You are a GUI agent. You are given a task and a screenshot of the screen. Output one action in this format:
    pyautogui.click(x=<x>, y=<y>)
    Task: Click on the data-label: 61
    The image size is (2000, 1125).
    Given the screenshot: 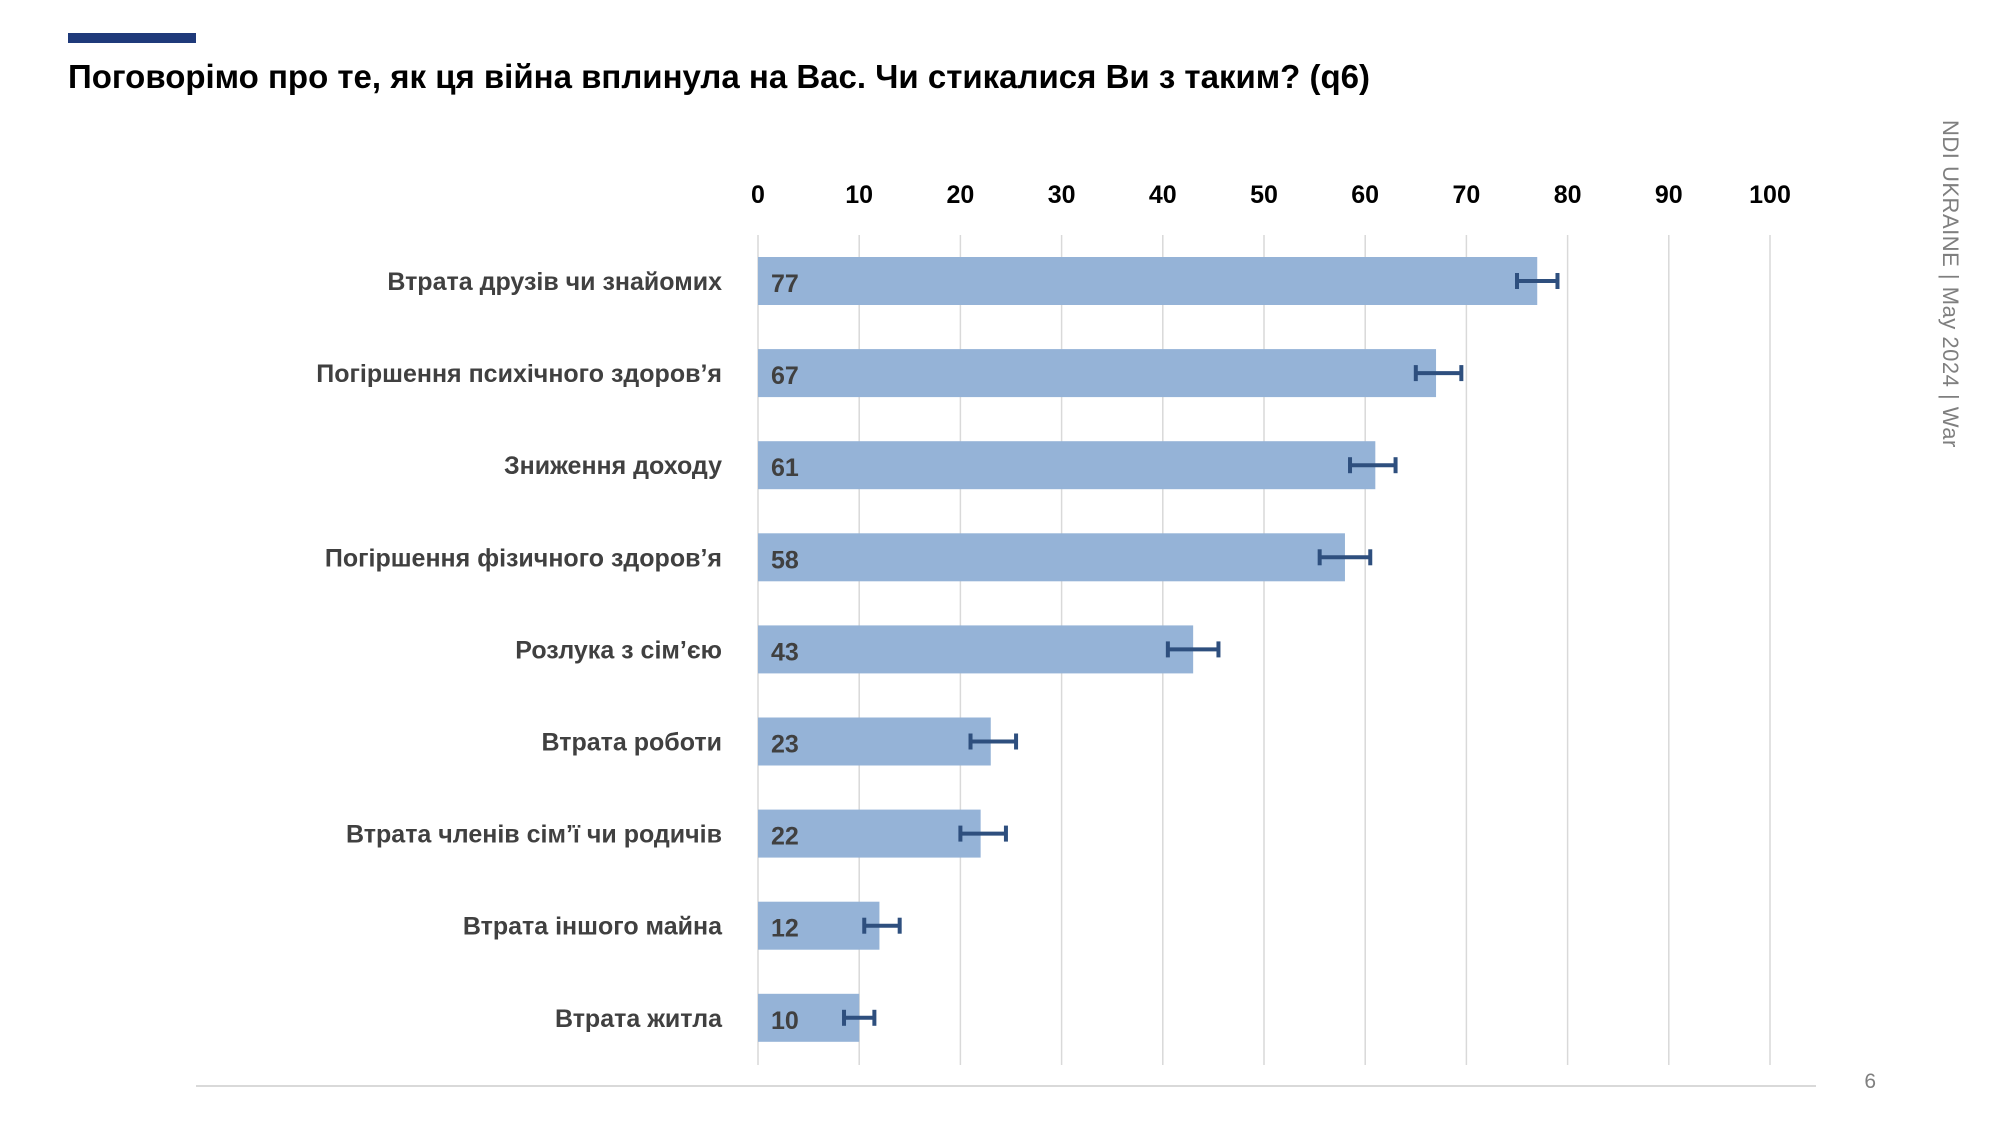 What is the action you would take?
    pyautogui.click(x=785, y=468)
    